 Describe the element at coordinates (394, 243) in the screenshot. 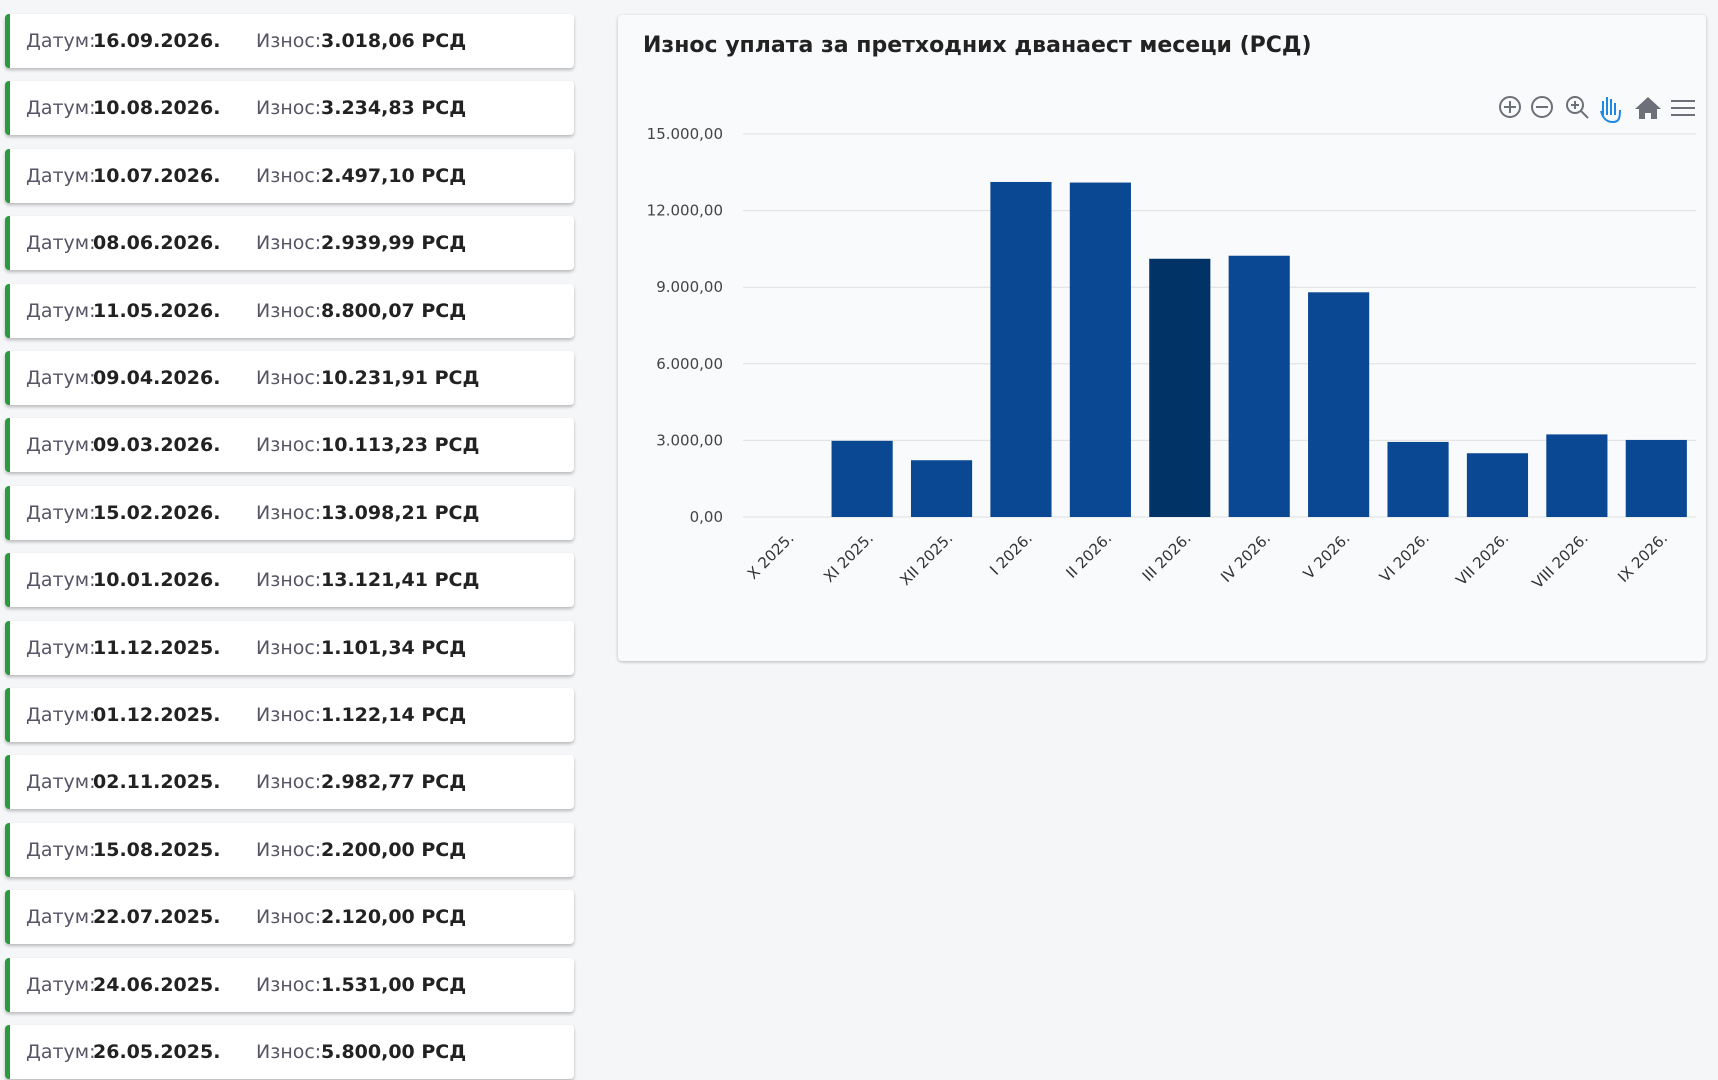

I see `amount-value: 2.939,99 РСД` at that location.